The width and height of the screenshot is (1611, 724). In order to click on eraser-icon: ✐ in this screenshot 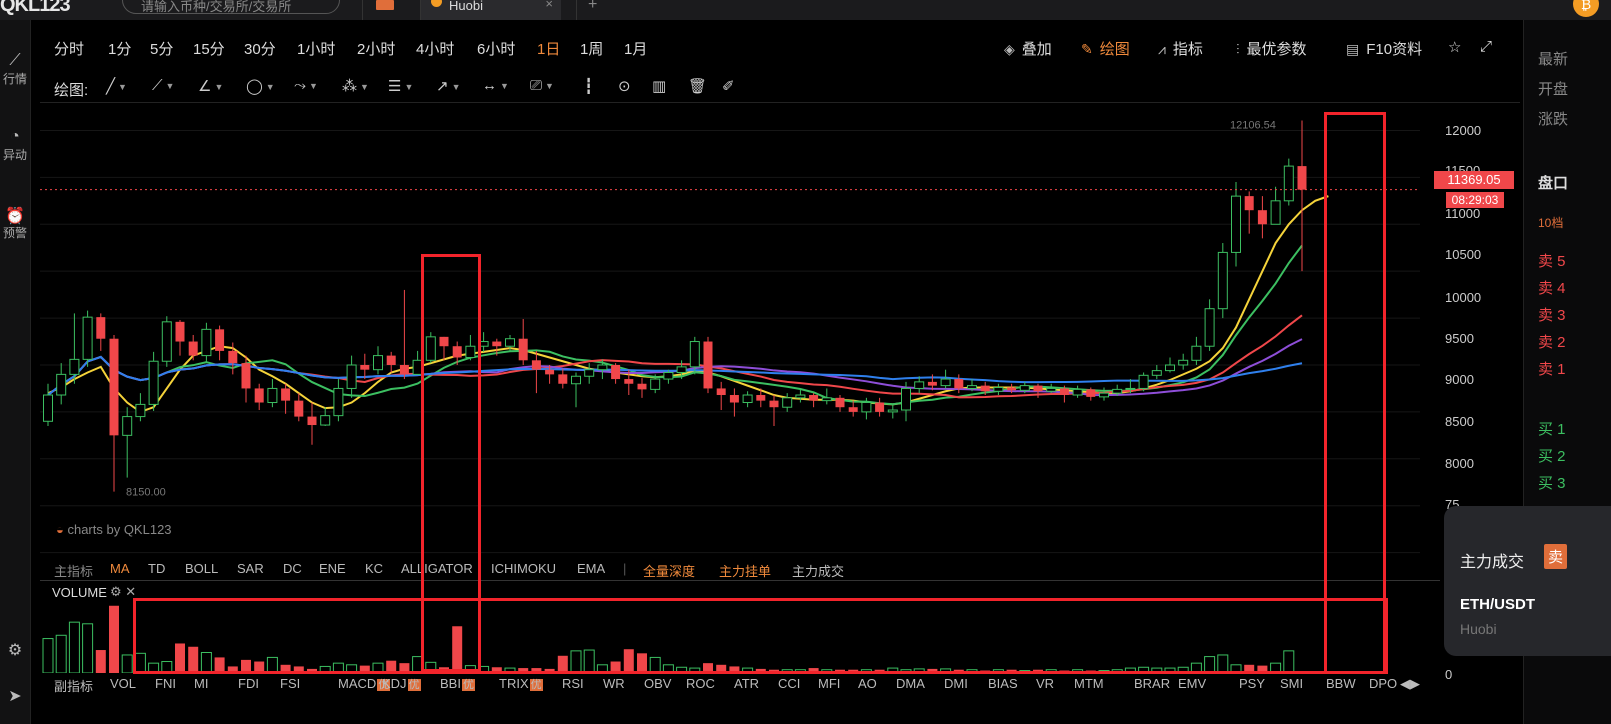, I will do `click(728, 86)`.